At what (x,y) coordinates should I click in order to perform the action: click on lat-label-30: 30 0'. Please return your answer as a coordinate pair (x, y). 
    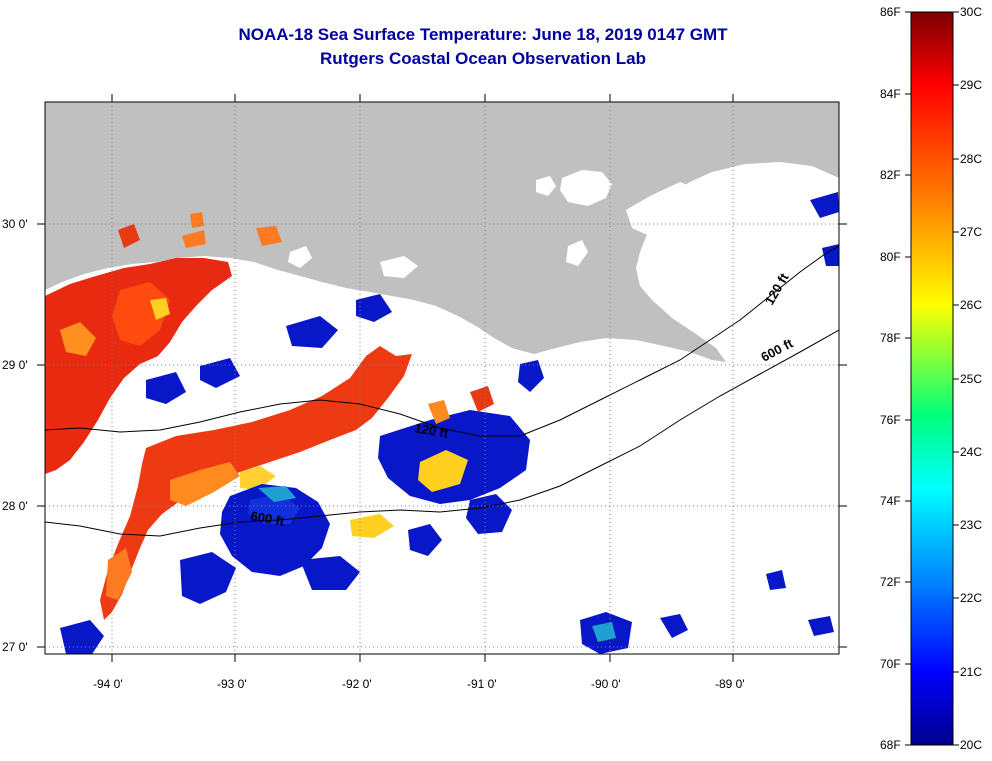
    Looking at the image, I should click on (15, 224).